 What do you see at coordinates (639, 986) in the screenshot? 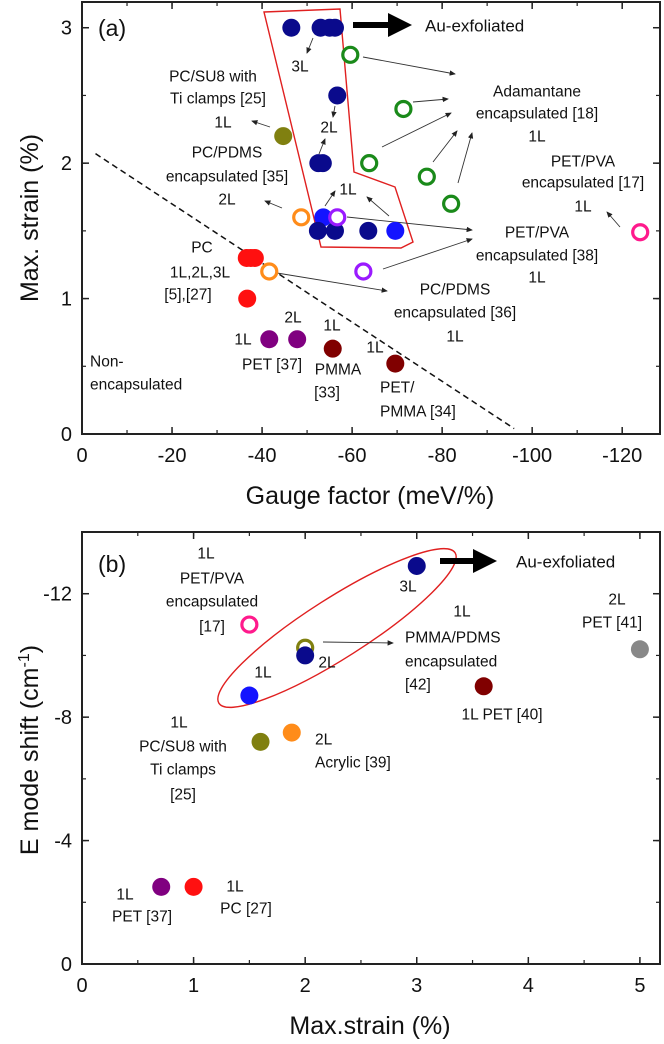
I see `x-tick-label: 5` at bounding box center [639, 986].